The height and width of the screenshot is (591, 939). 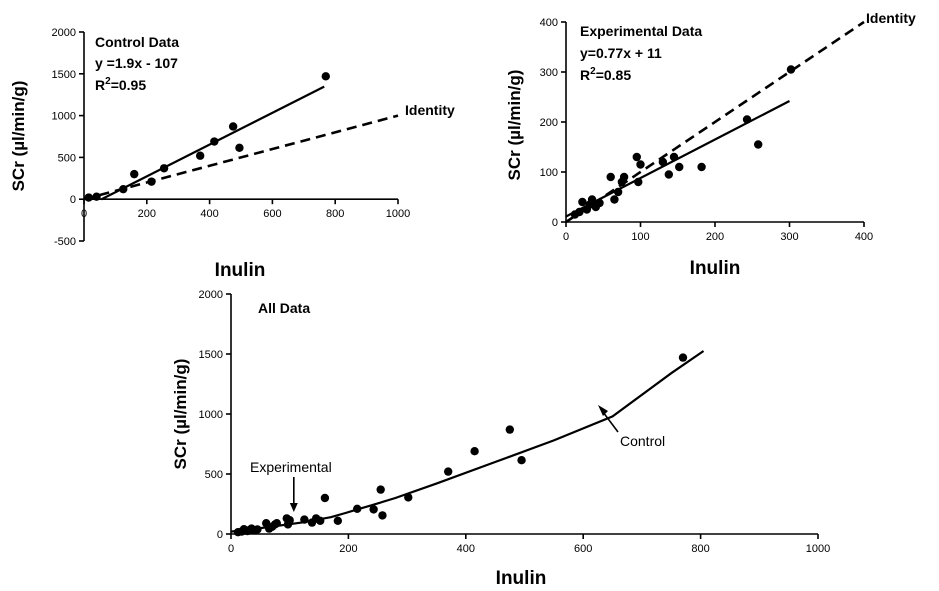 I want to click on panel-title: Control Data, so click(x=137, y=42).